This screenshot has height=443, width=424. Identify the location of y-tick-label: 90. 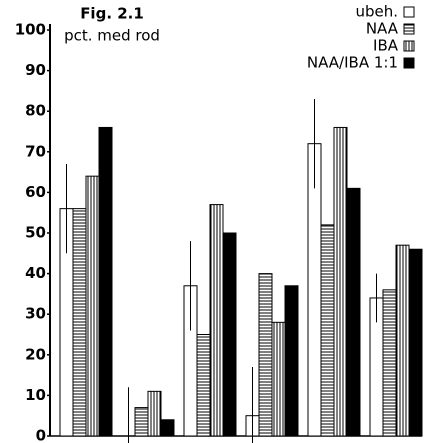
(35, 70).